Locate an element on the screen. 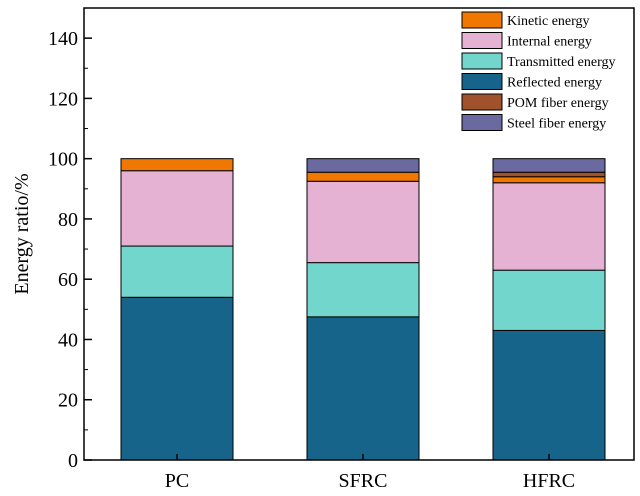  legend-swatch-reflected-energy is located at coordinates (482, 81).